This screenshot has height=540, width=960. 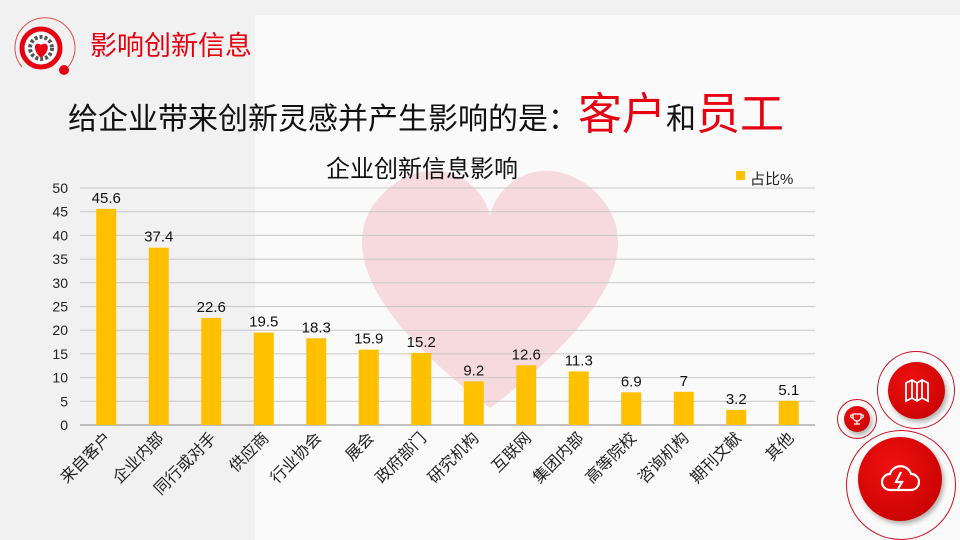 What do you see at coordinates (171, 46) in the screenshot?
I see `section-title: 影响创新信息` at bounding box center [171, 46].